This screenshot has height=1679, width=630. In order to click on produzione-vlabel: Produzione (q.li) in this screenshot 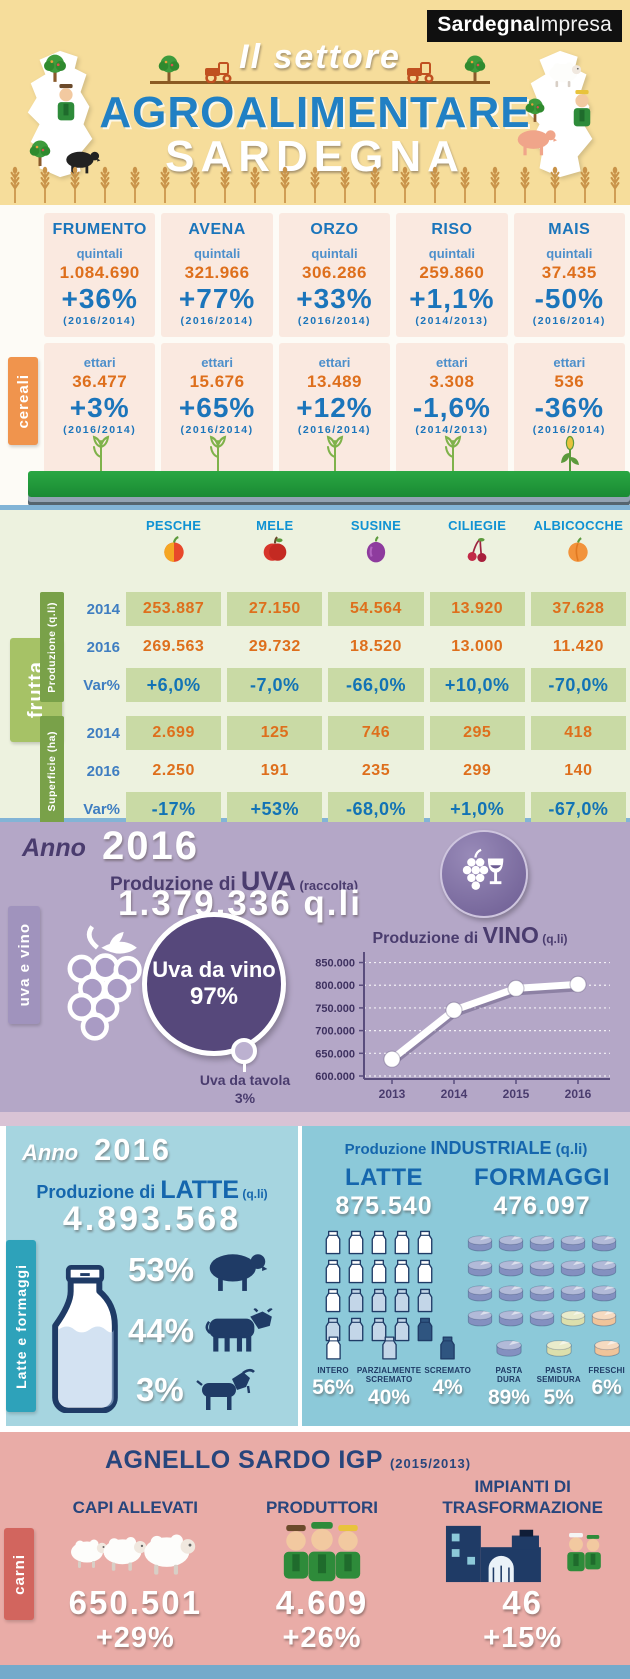, I will do `click(52, 647)`.